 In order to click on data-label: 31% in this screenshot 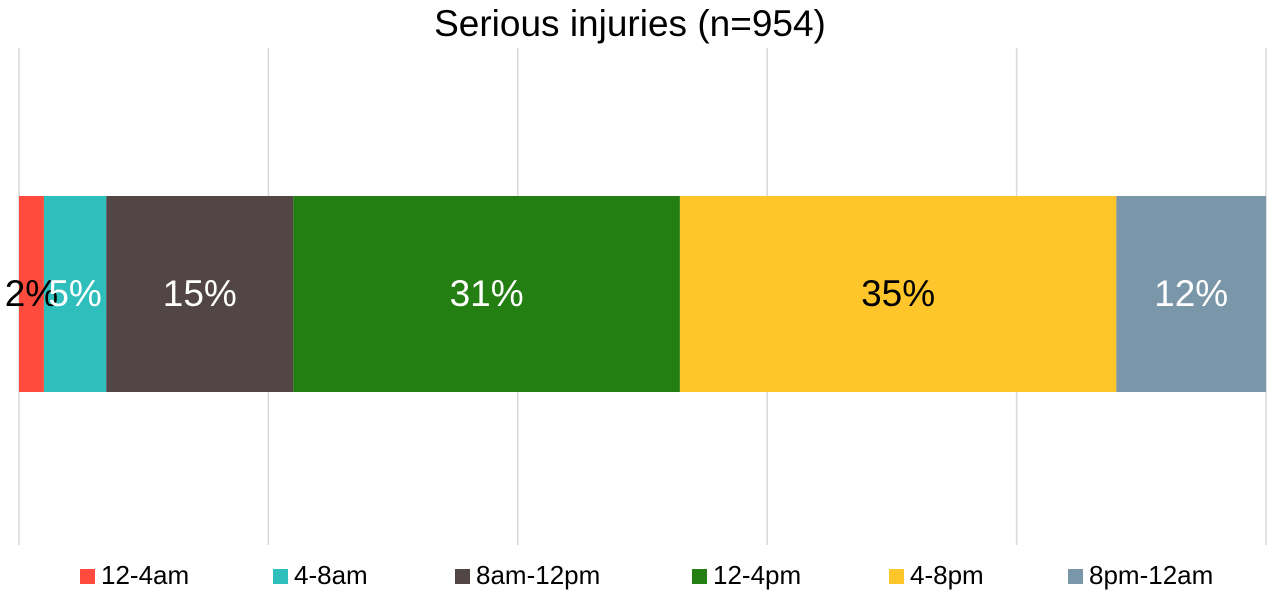, I will do `click(487, 293)`.